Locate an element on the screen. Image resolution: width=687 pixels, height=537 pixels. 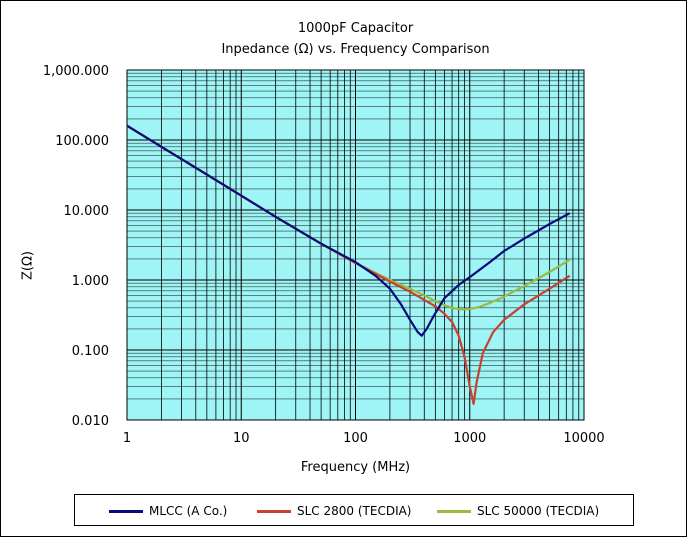
legend-label-slc-2800: SLC 2800 (TECDIA) is located at coordinates (354, 511).